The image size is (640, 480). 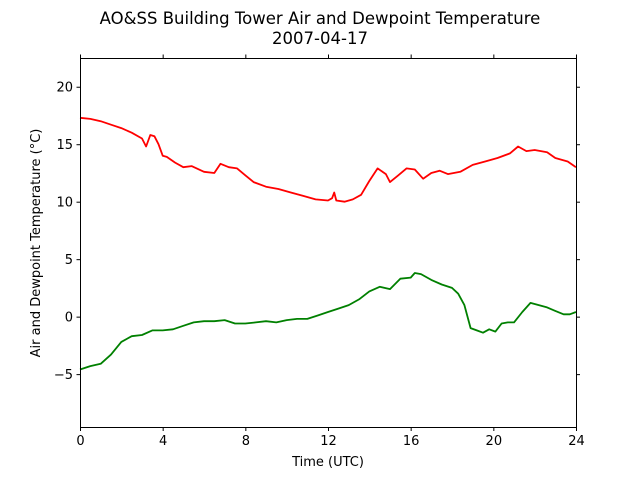 I want to click on y-axis-label: Air and Dewpoint Temperature (°C), so click(x=36, y=243).